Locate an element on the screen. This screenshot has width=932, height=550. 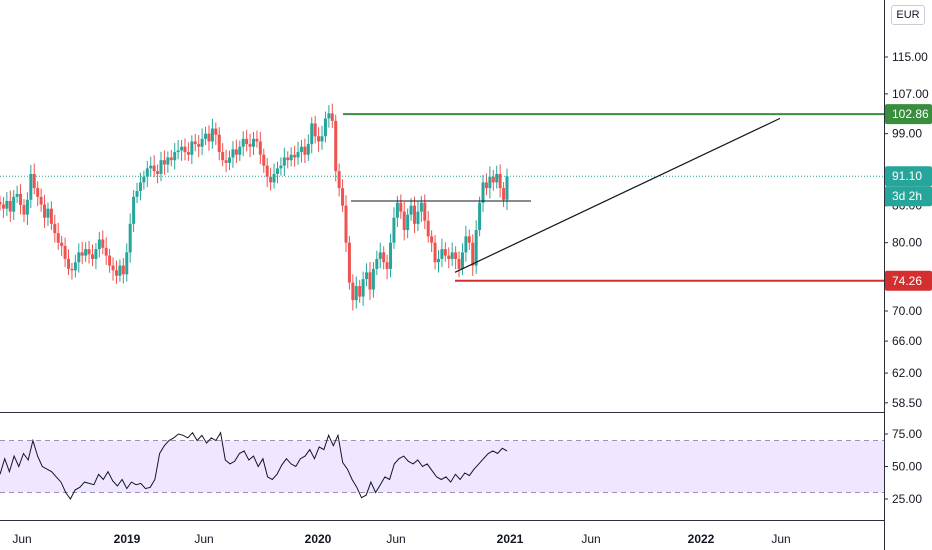
rsi-line is located at coordinates (254, 465).